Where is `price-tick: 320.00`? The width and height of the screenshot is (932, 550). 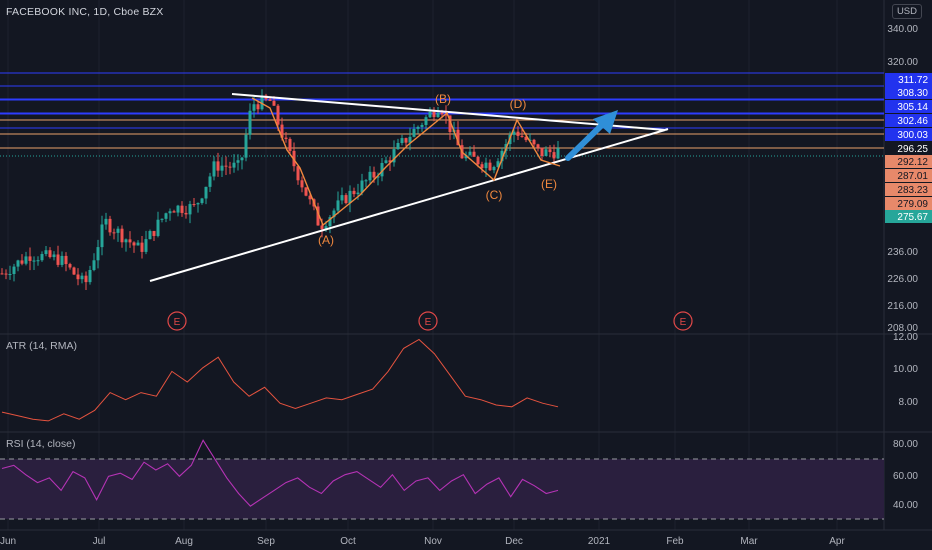 price-tick: 320.00 is located at coordinates (902, 62).